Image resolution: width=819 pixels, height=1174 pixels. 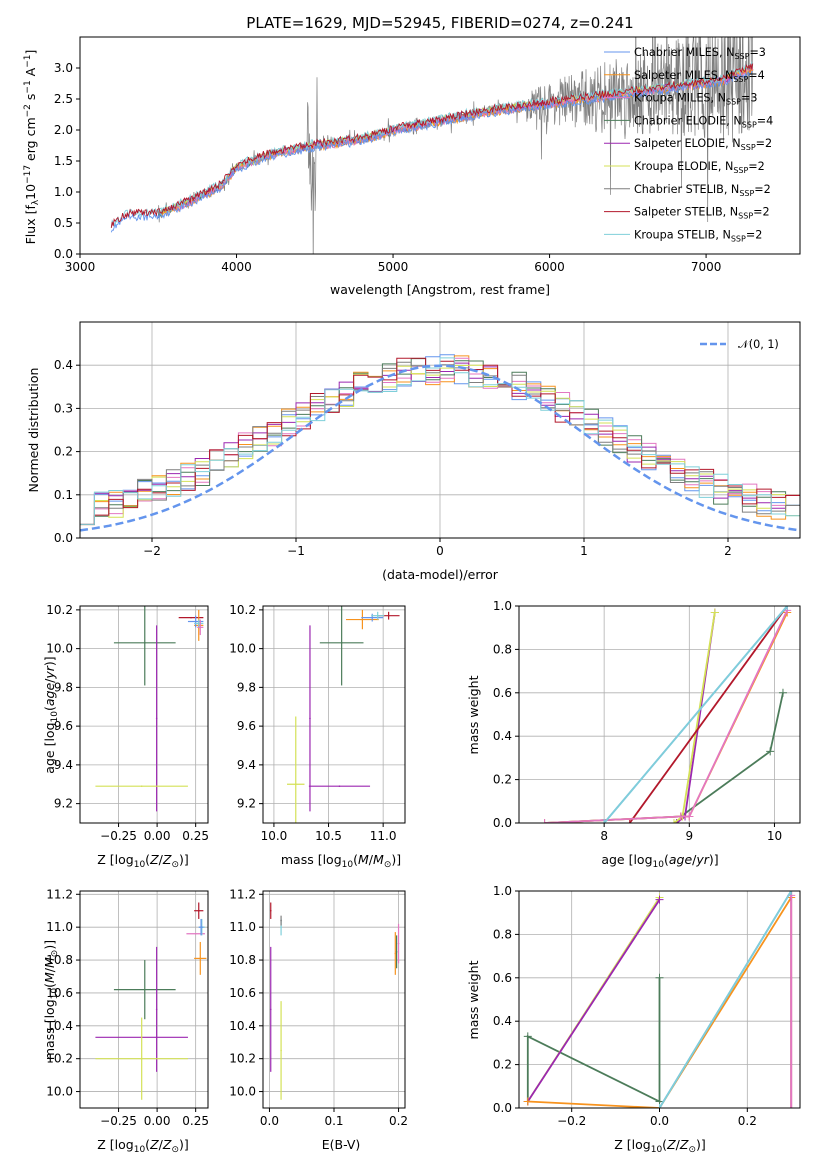 I want to click on legend-label: Salpeter ELODIE, NSSP=2, so click(x=703, y=144).